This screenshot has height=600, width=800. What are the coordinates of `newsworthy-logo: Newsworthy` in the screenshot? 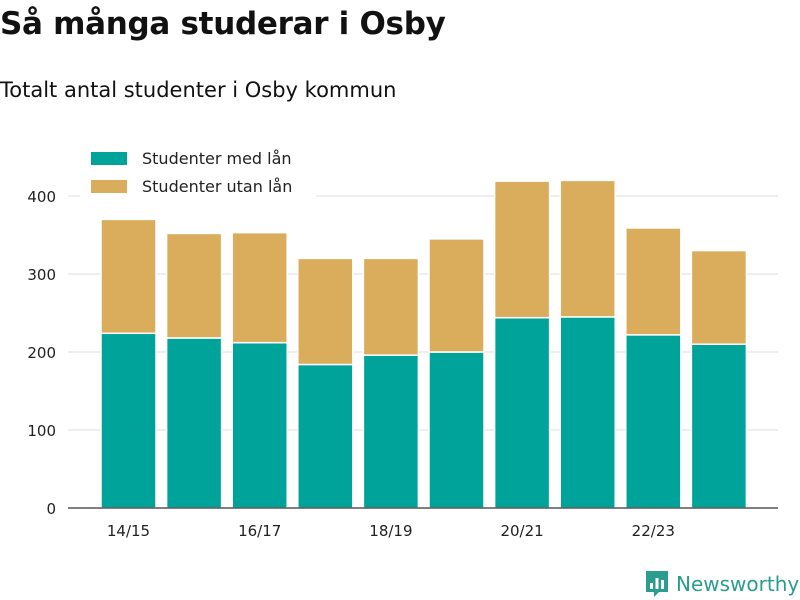 It's located at (721, 584).